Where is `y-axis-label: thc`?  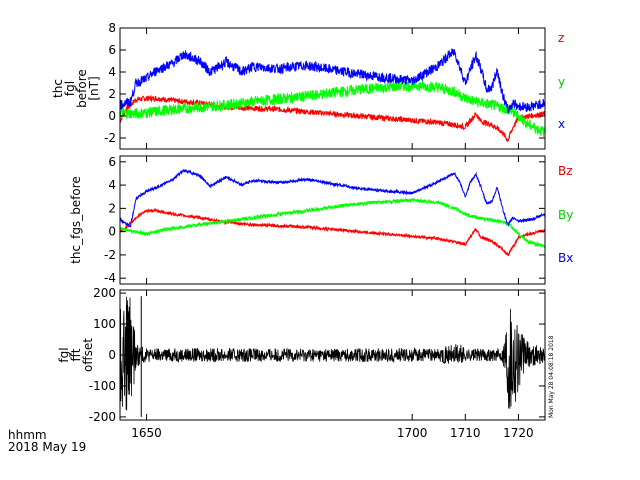
y-axis-label: thc is located at coordinates (58, 88).